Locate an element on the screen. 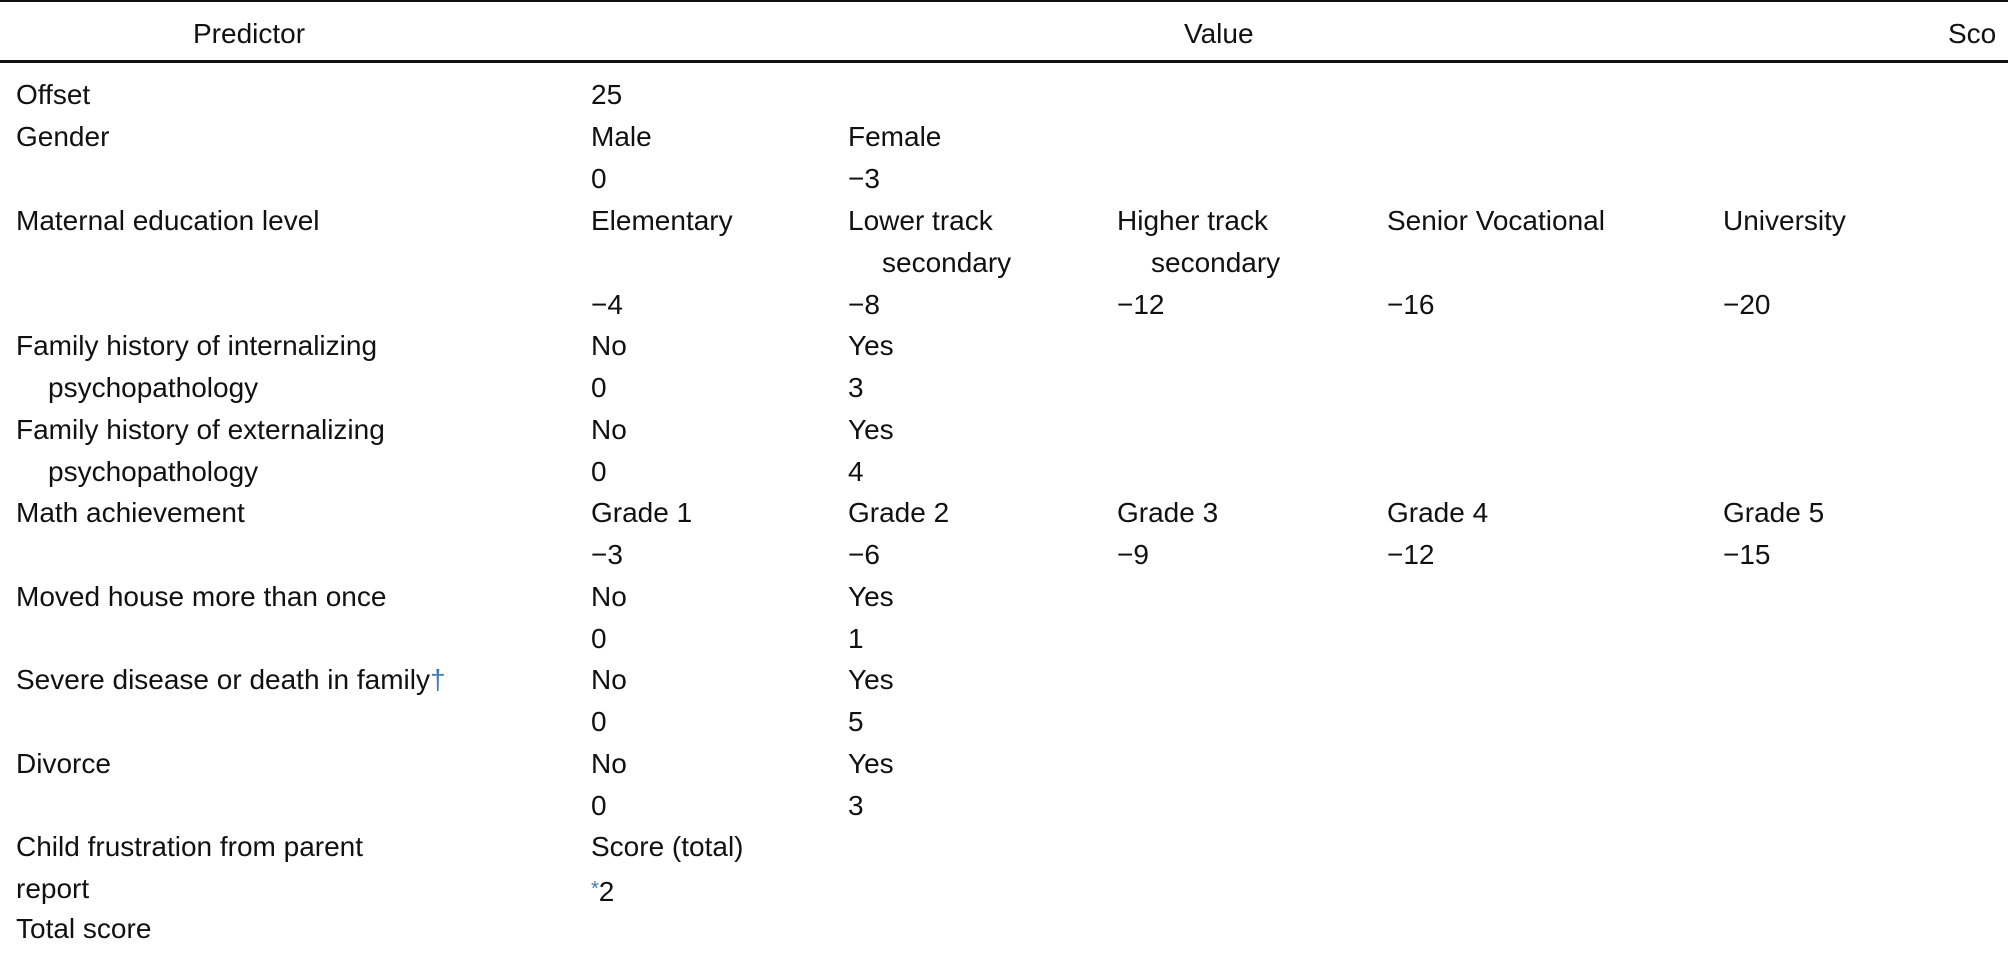 This screenshot has height=954, width=2008. value-cell: Grade 5 is located at coordinates (1774, 512).